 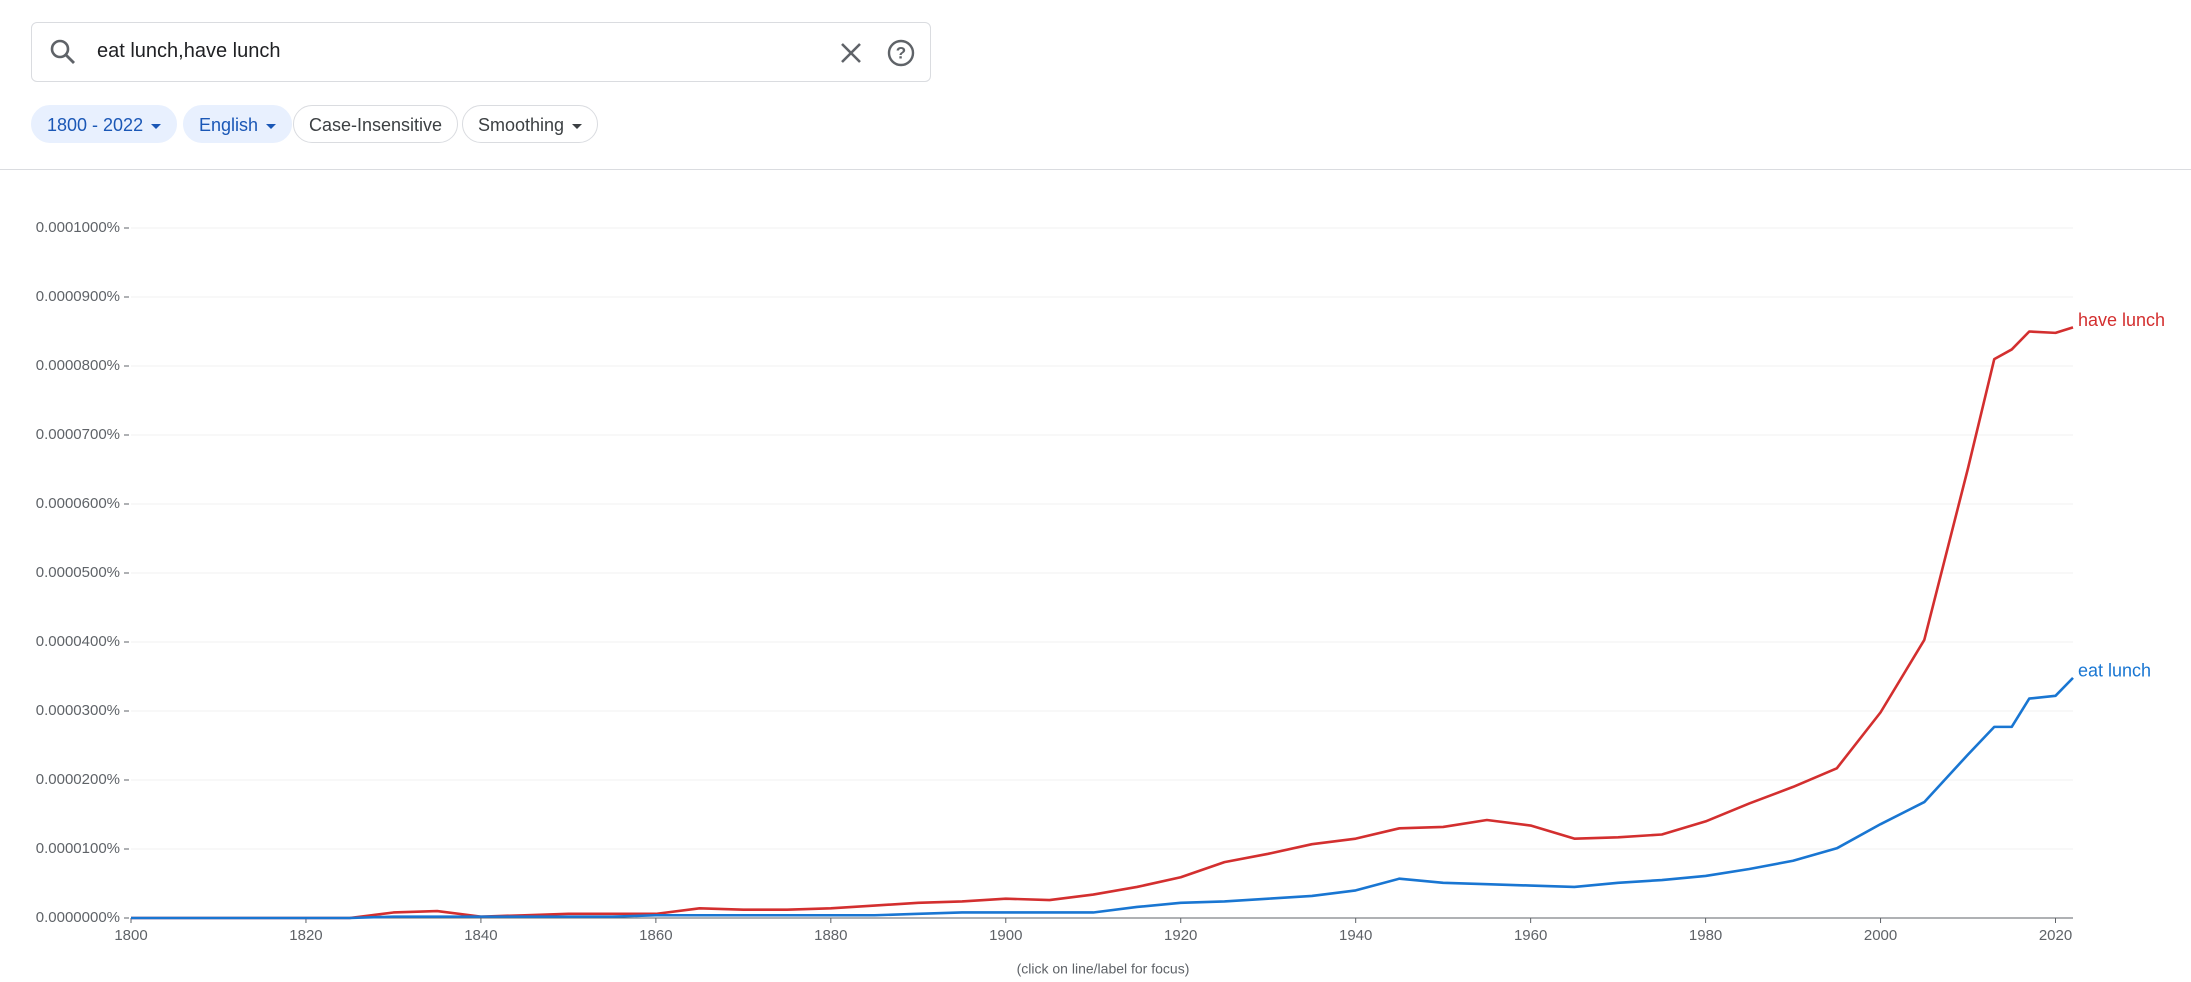 What do you see at coordinates (481, 52) in the screenshot?
I see `search-box: eat lunch,have lunch ?` at bounding box center [481, 52].